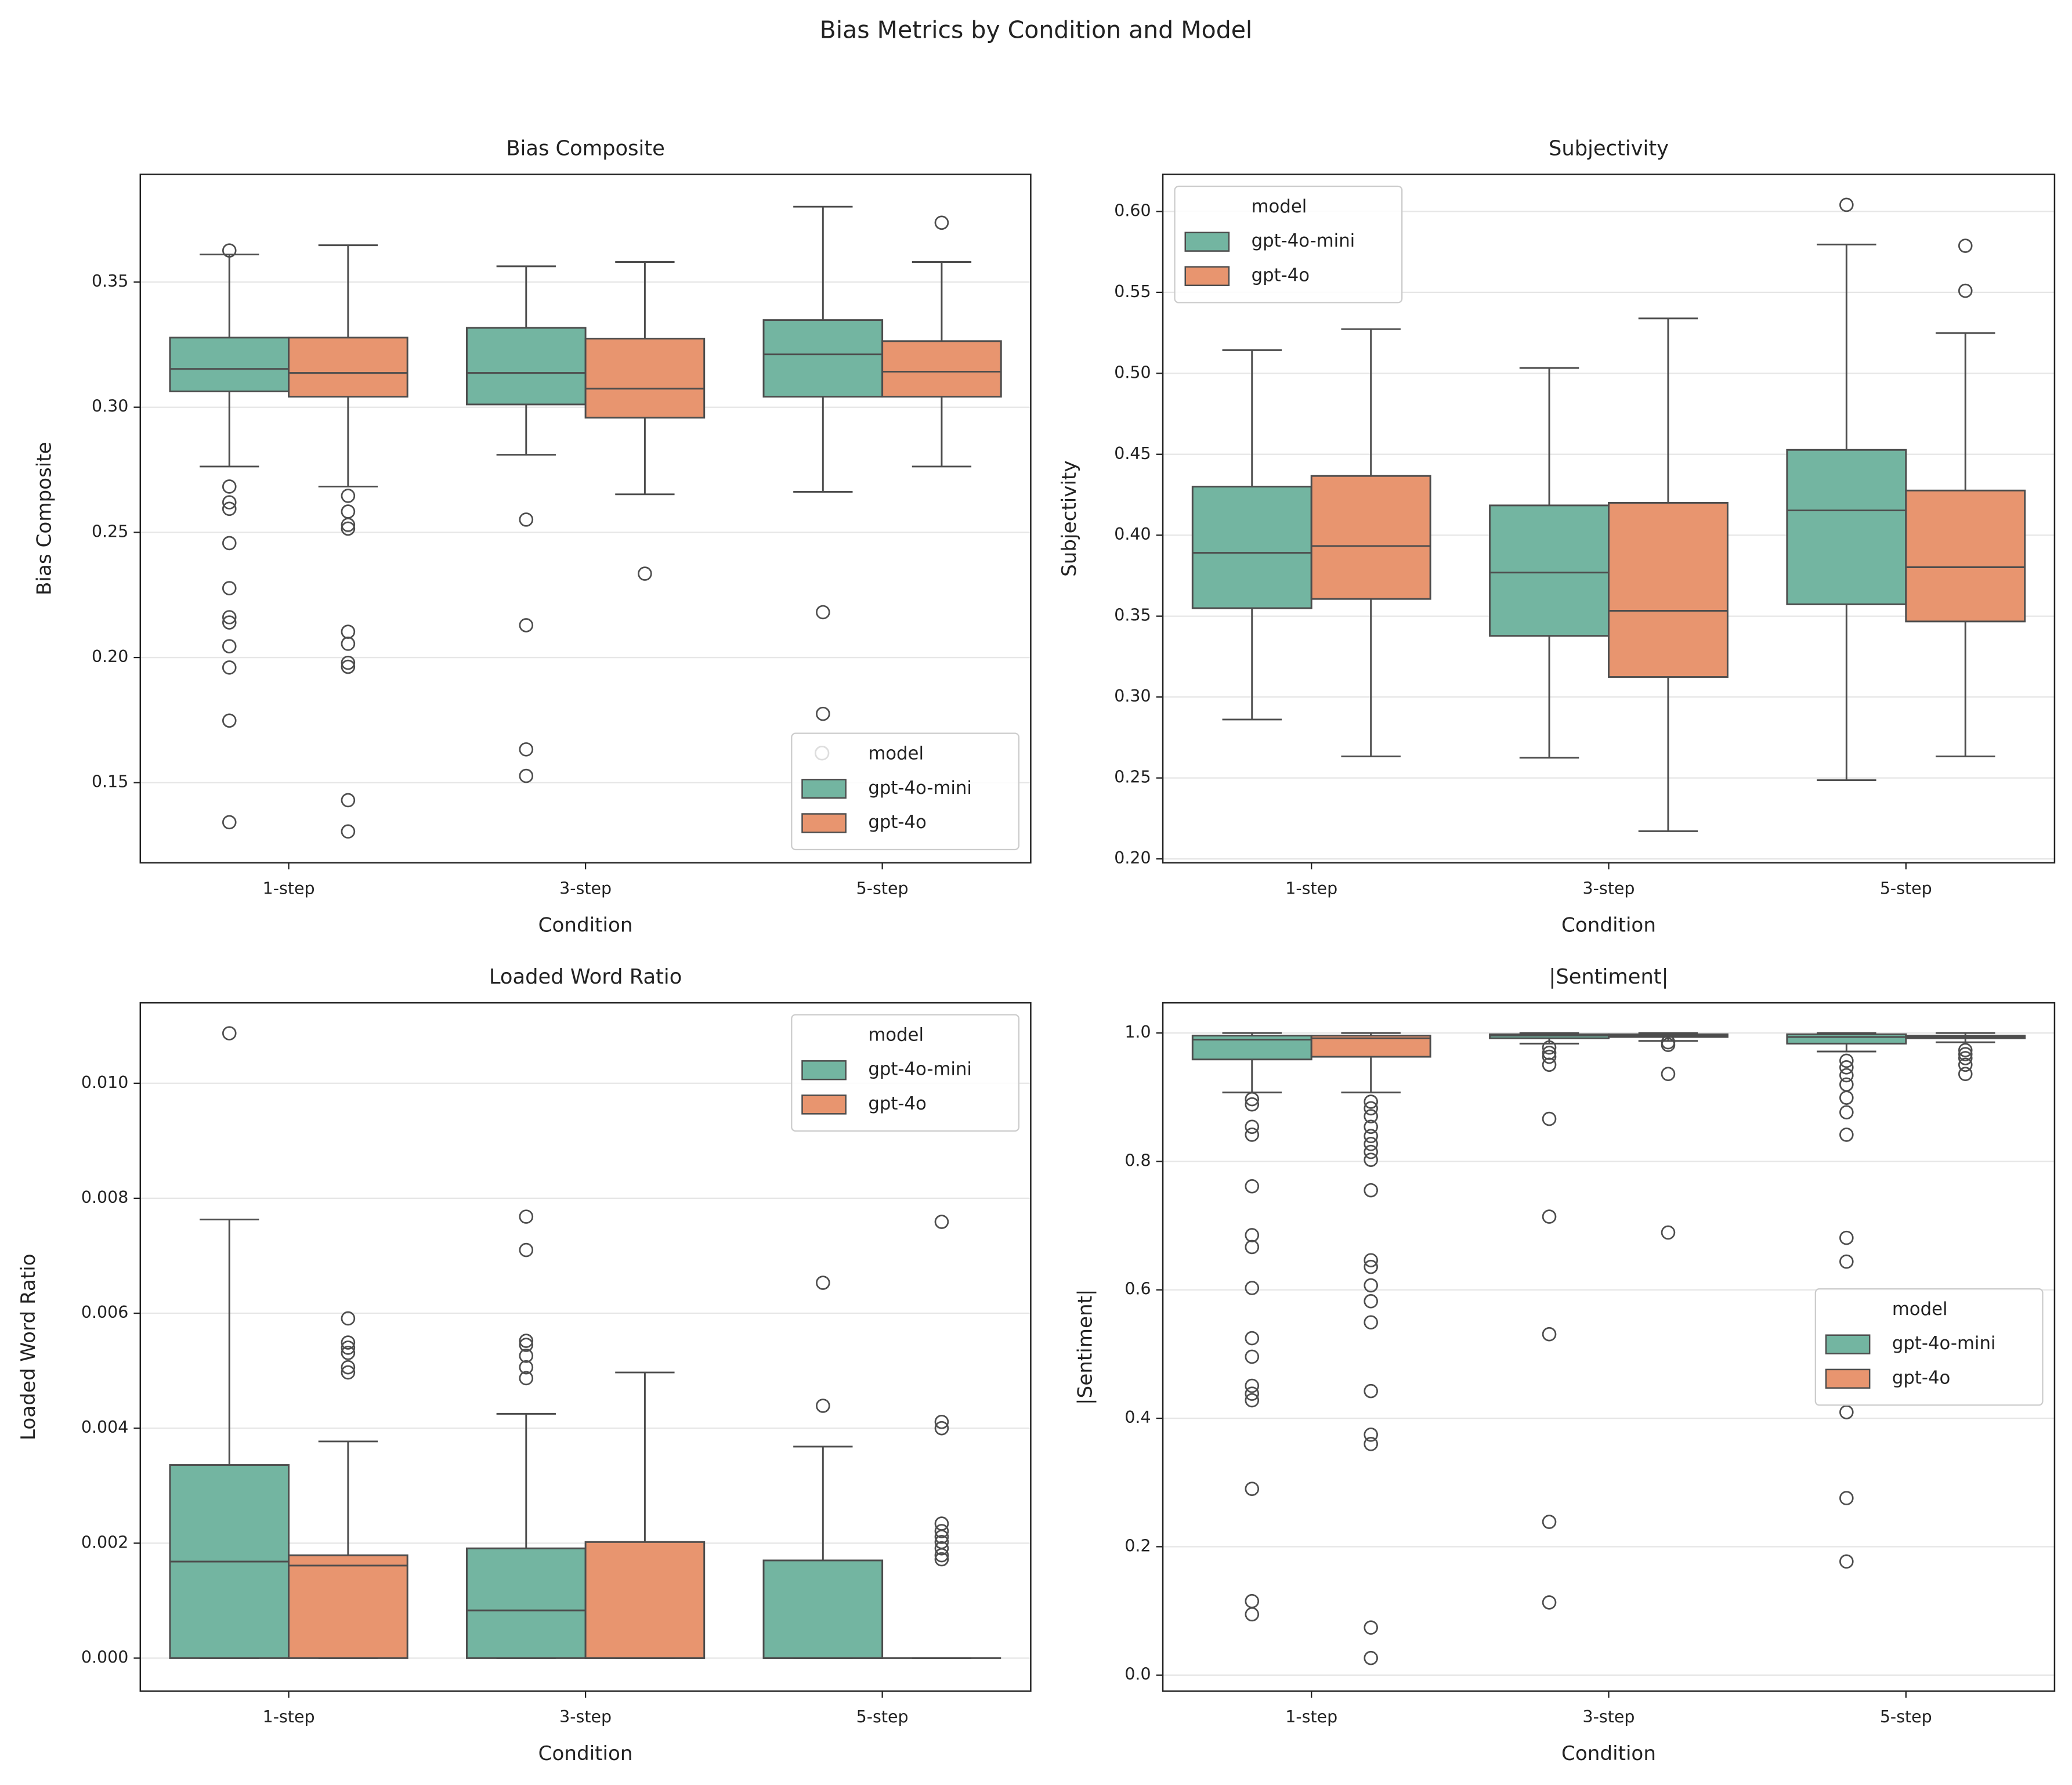  Describe the element at coordinates (1132, 292) in the screenshot. I see `y-tick-label: 0.55` at that location.